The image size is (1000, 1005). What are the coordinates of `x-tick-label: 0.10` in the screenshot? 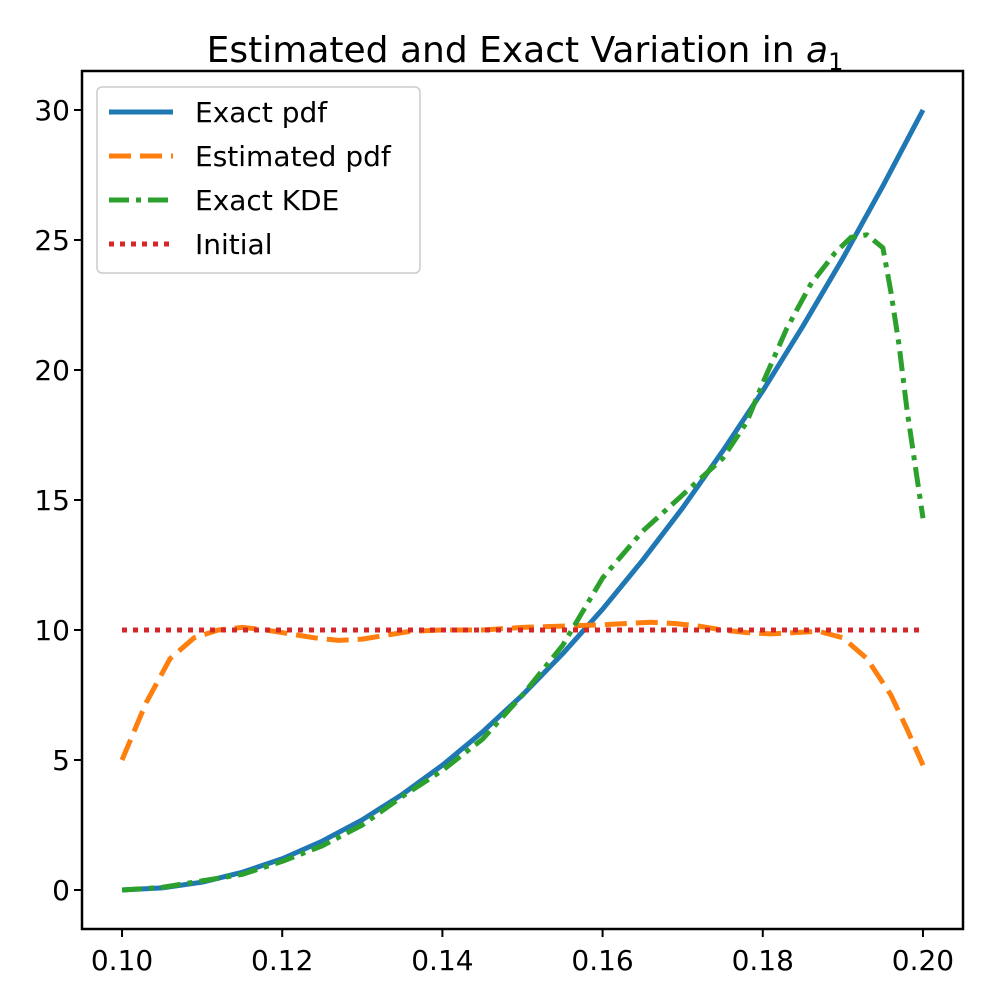 It's located at (122, 960).